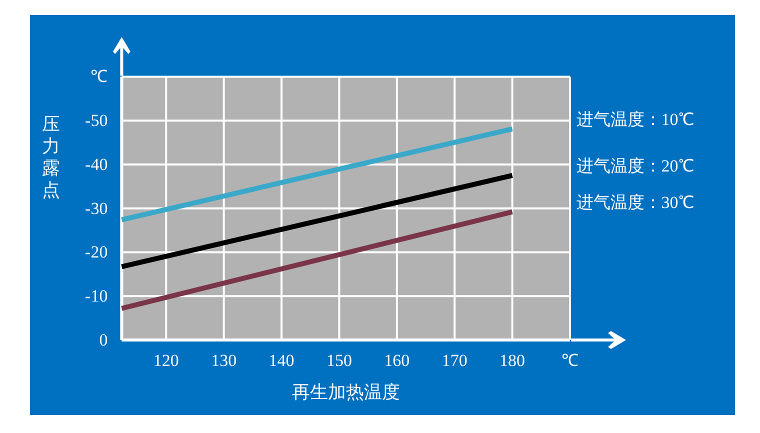 The height and width of the screenshot is (433, 760). What do you see at coordinates (513, 360) in the screenshot?
I see `x-tick-label: 180` at bounding box center [513, 360].